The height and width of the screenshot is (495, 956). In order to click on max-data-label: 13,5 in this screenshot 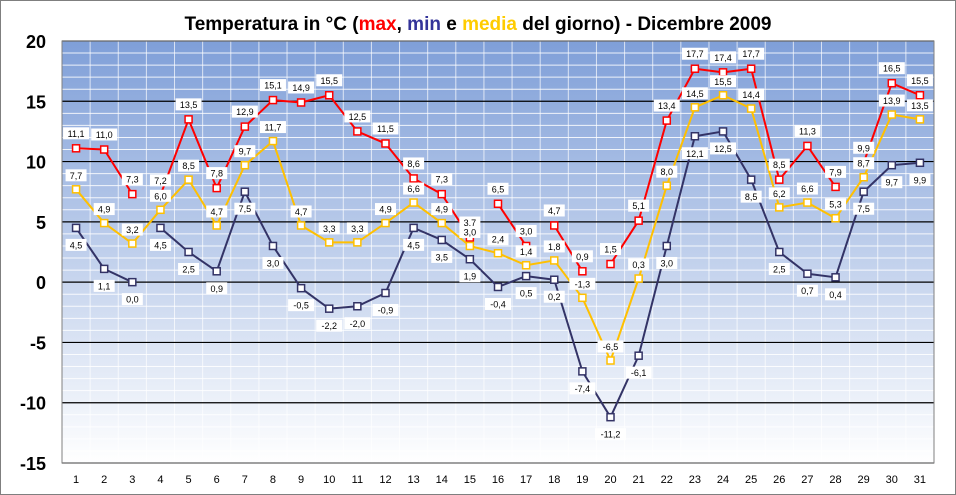, I will do `click(188, 104)`.